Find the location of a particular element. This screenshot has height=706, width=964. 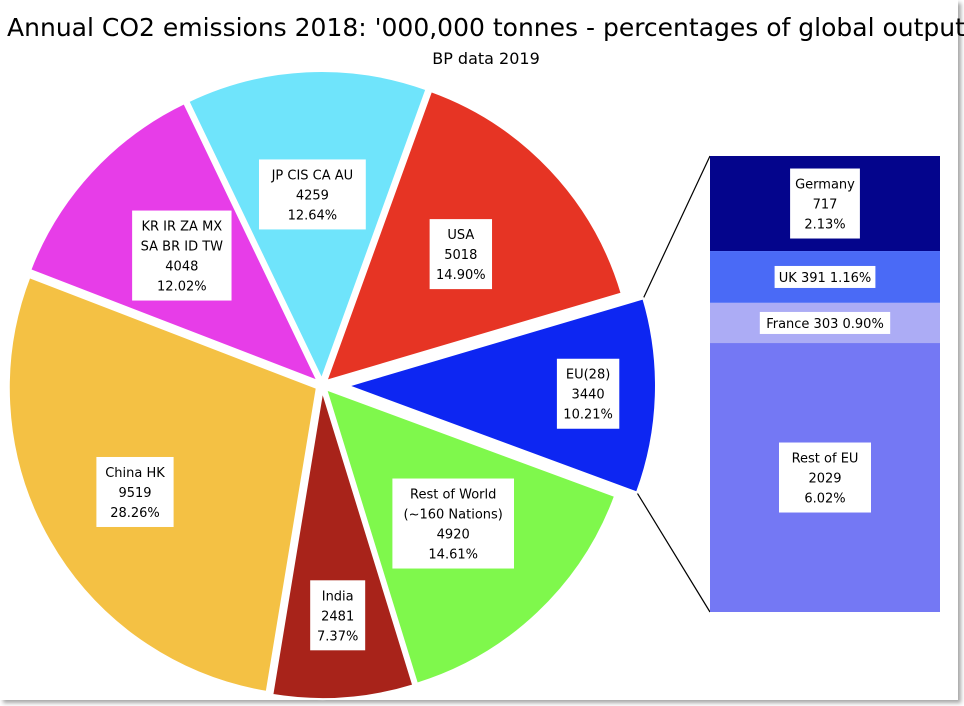

breakdown-connectors is located at coordinates (673, 384).